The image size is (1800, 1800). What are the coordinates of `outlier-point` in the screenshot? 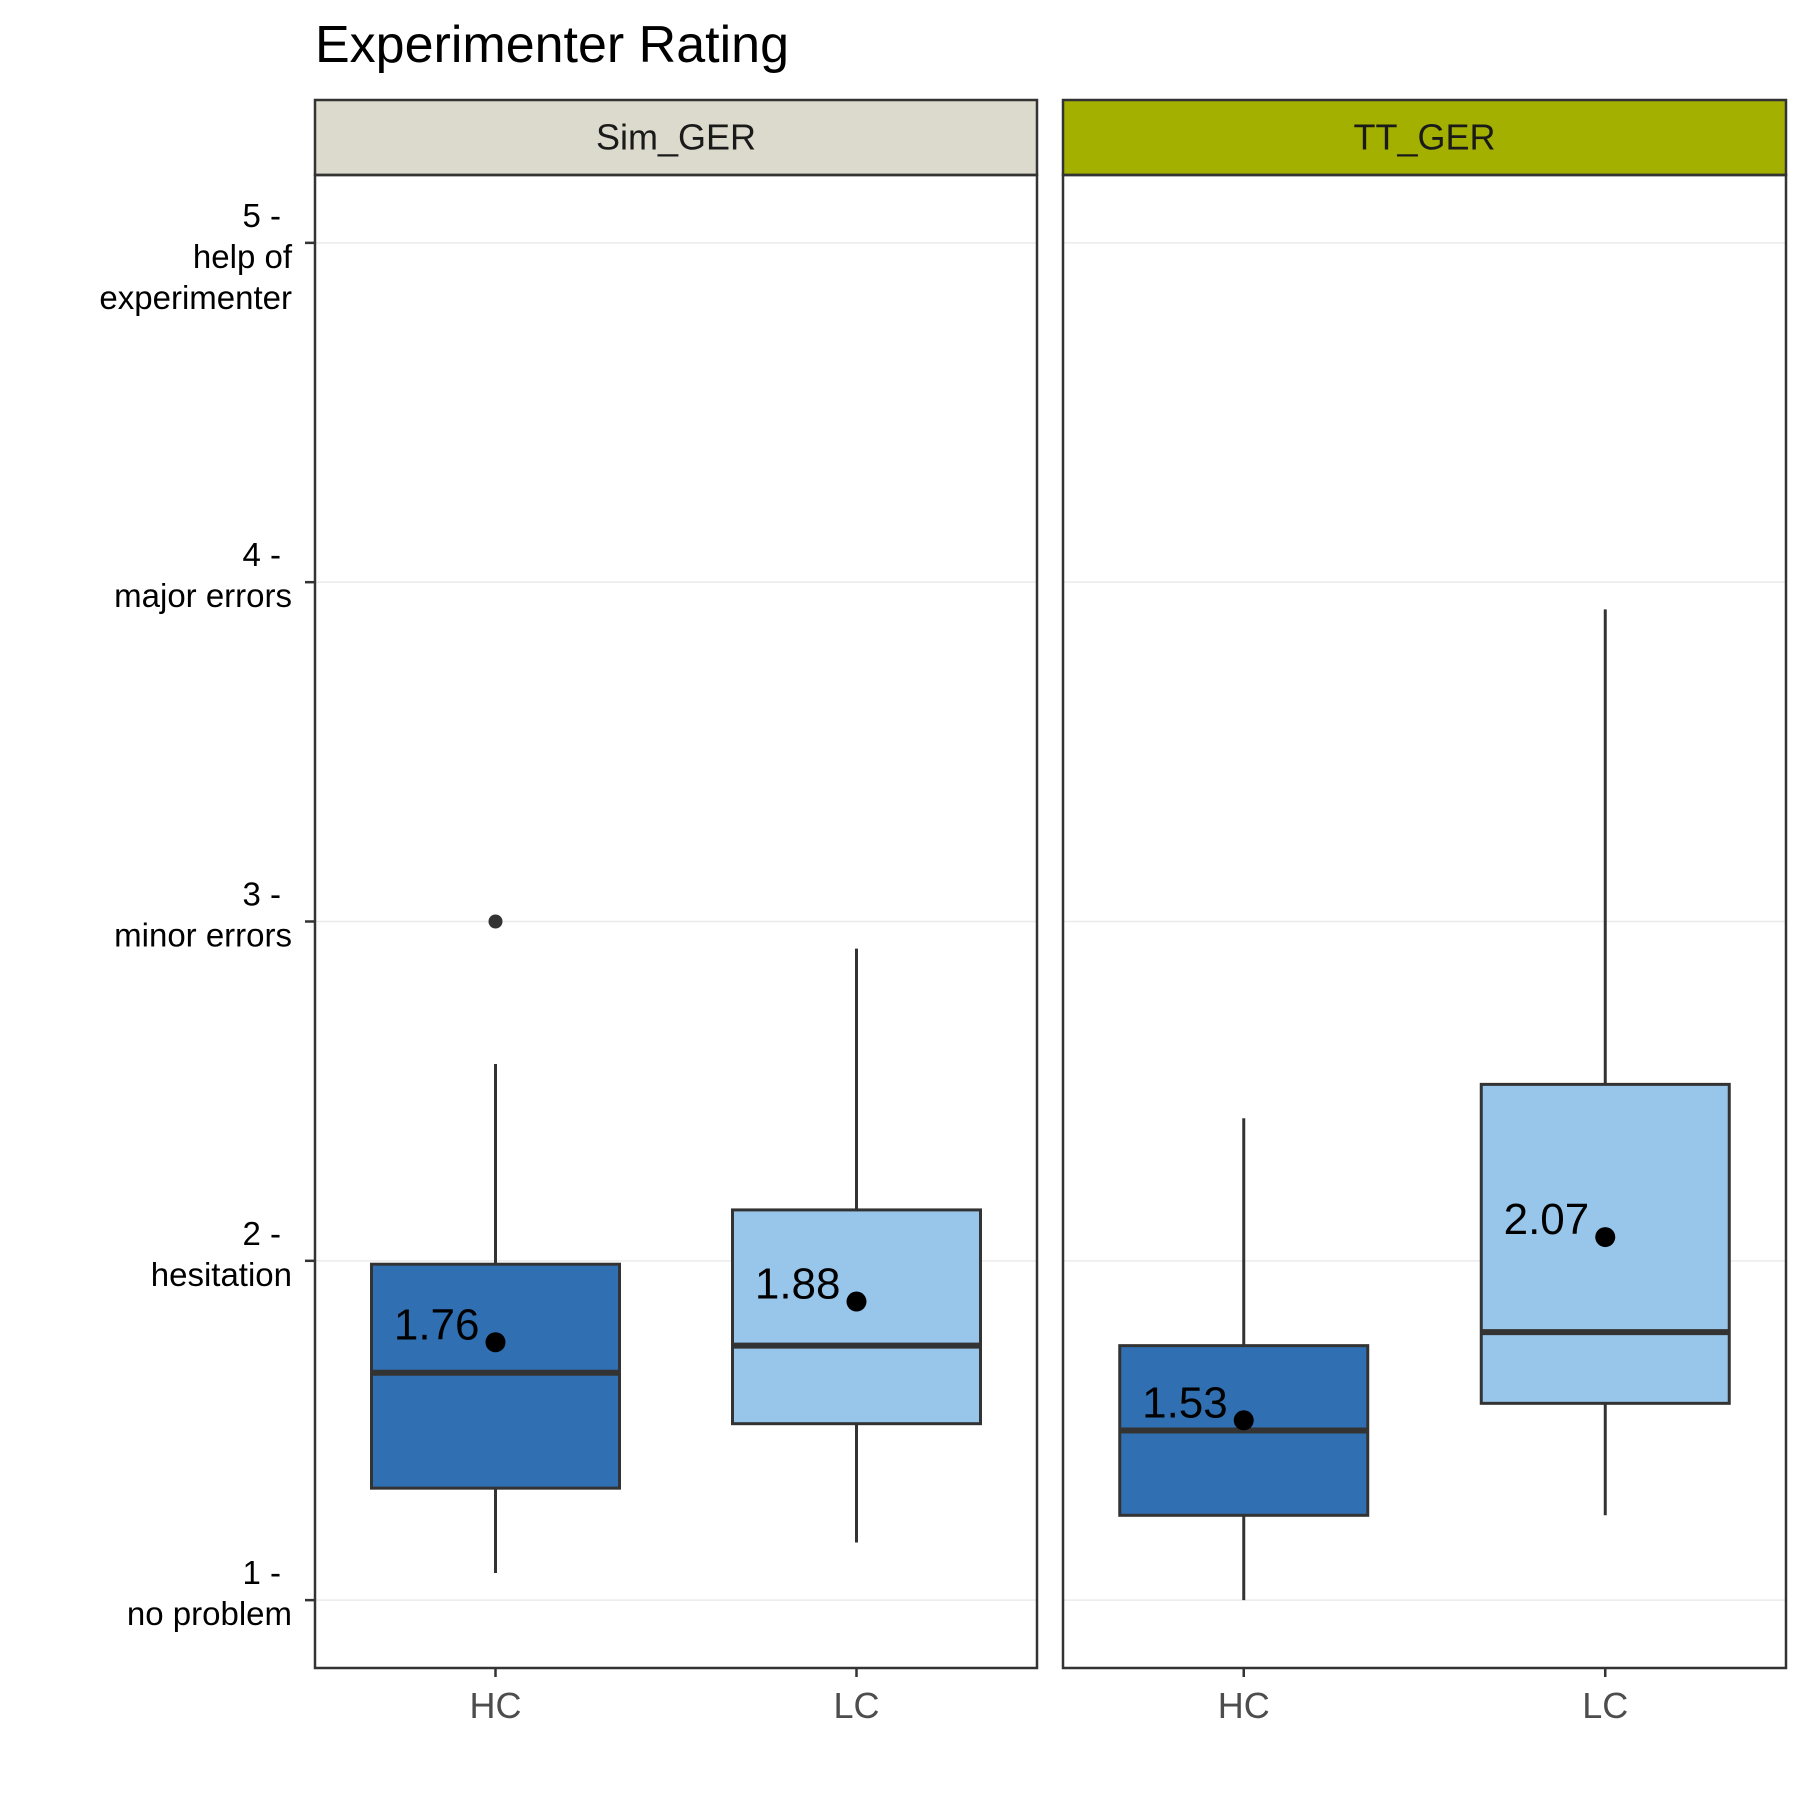 It's located at (495, 921).